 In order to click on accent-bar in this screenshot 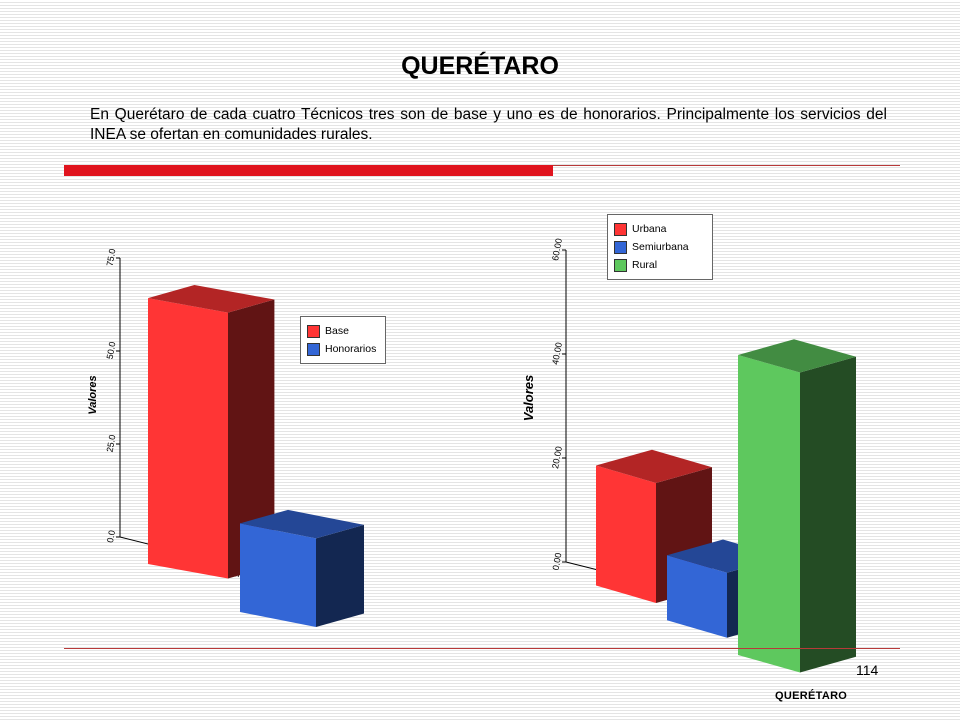, I will do `click(308, 170)`.